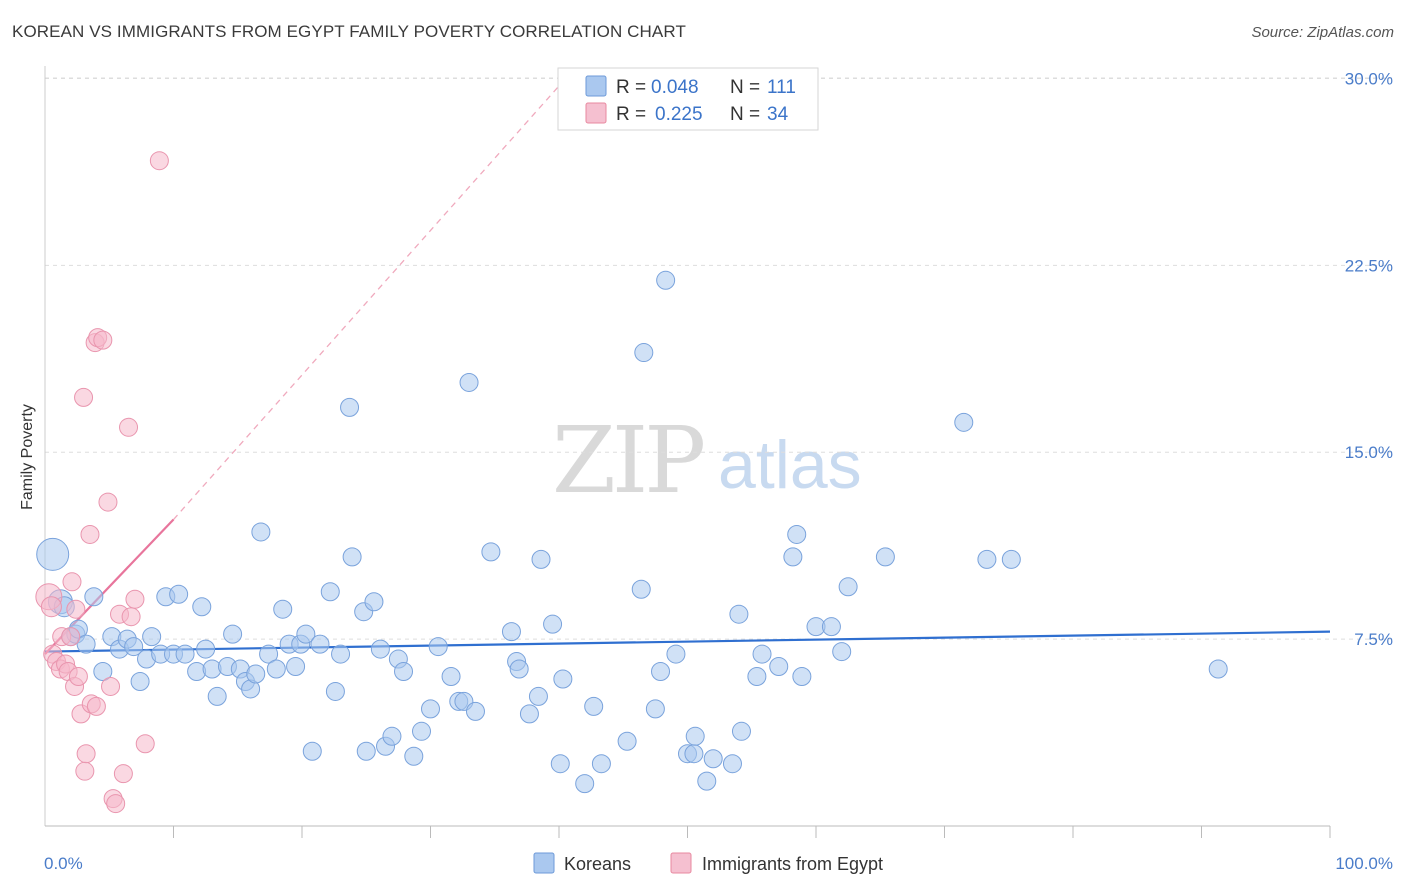 The height and width of the screenshot is (892, 1406). What do you see at coordinates (63, 863) in the screenshot?
I see `x-tick-label-0: 0.0%` at bounding box center [63, 863].